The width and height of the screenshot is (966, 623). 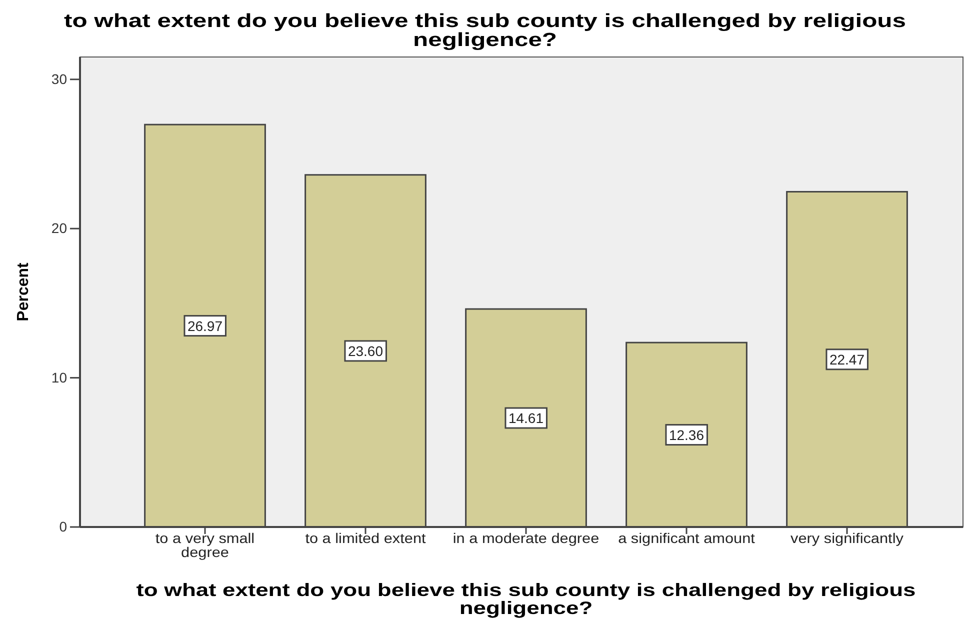 What do you see at coordinates (59, 377) in the screenshot?
I see `y-tick-label: 10` at bounding box center [59, 377].